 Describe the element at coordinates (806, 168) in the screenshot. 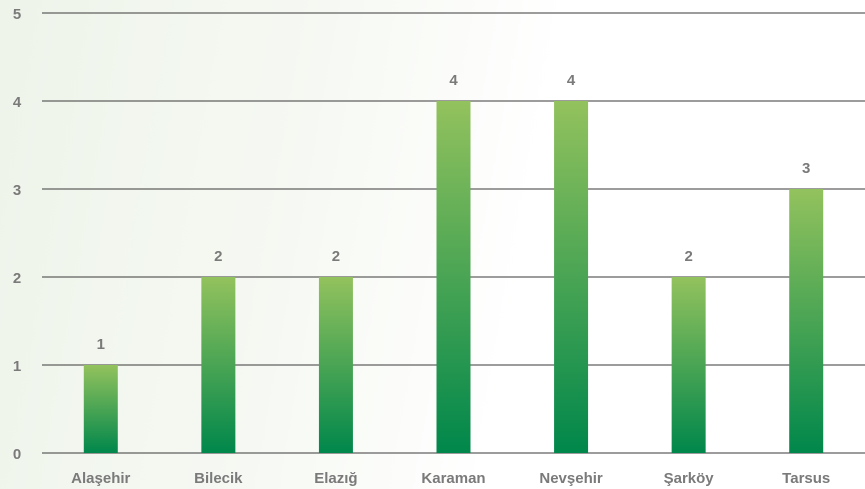

I see `value-label: 3` at that location.